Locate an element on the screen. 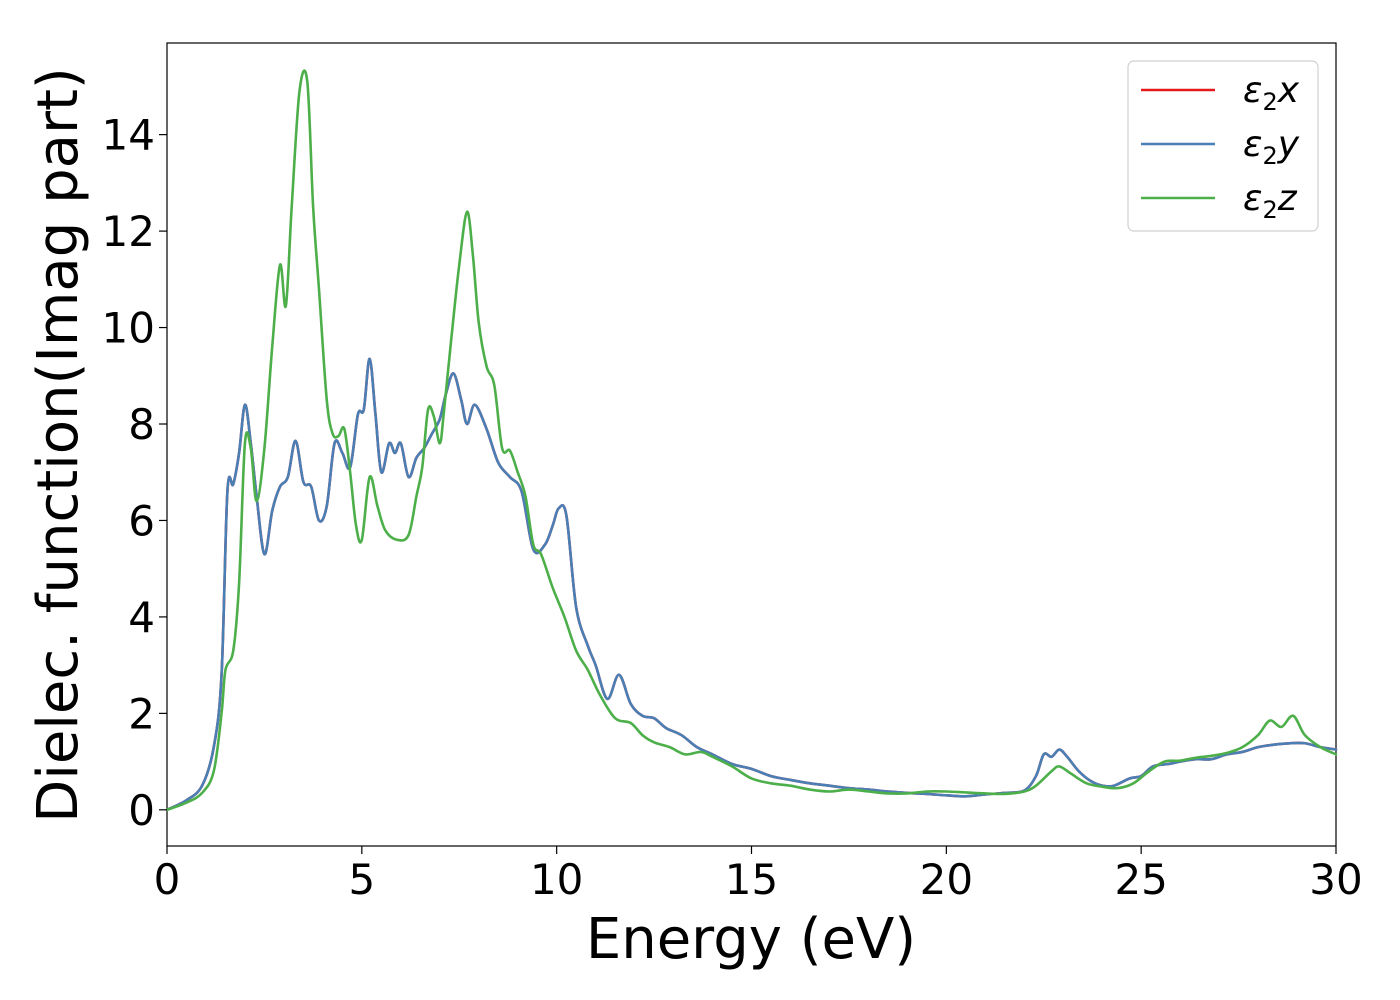 The image size is (1400, 1000). y-tick-label: 14 is located at coordinates (128, 135).